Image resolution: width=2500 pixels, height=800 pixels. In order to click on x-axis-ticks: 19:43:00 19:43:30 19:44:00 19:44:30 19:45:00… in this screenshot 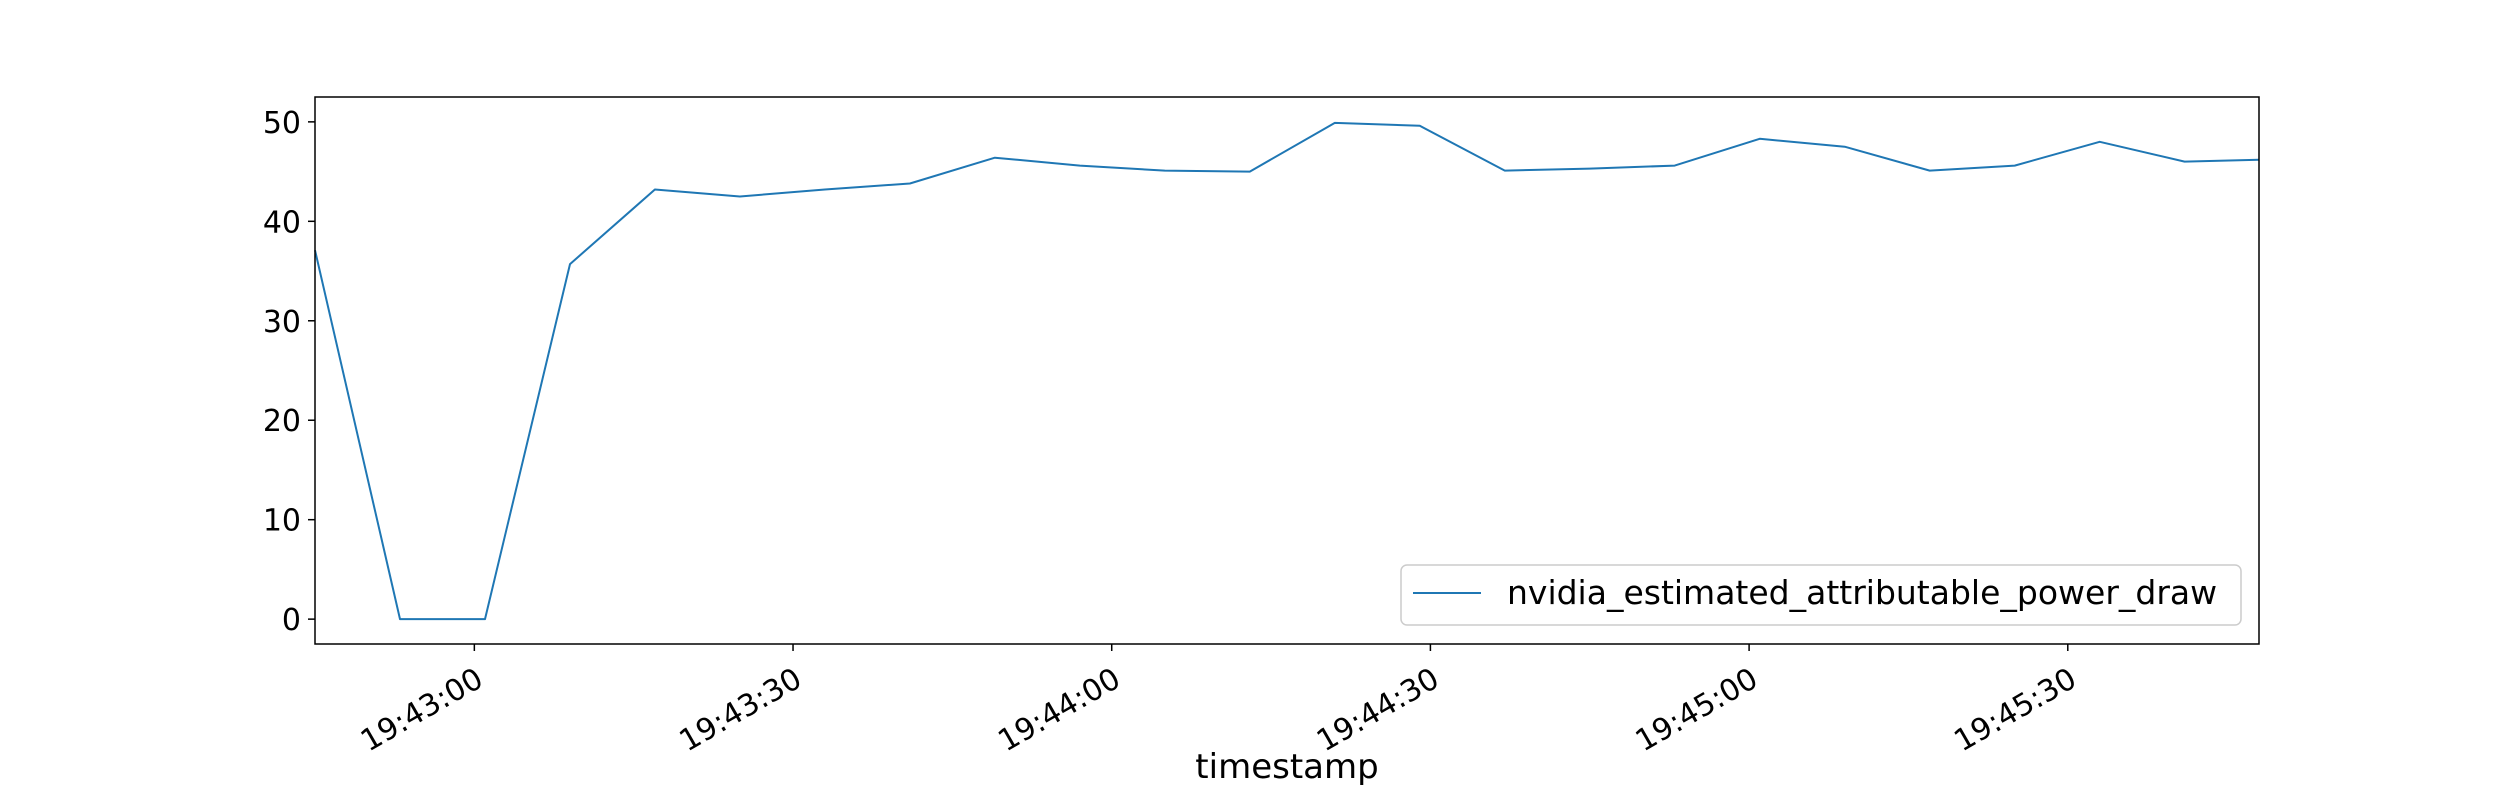, I will do `click(1219, 701)`.